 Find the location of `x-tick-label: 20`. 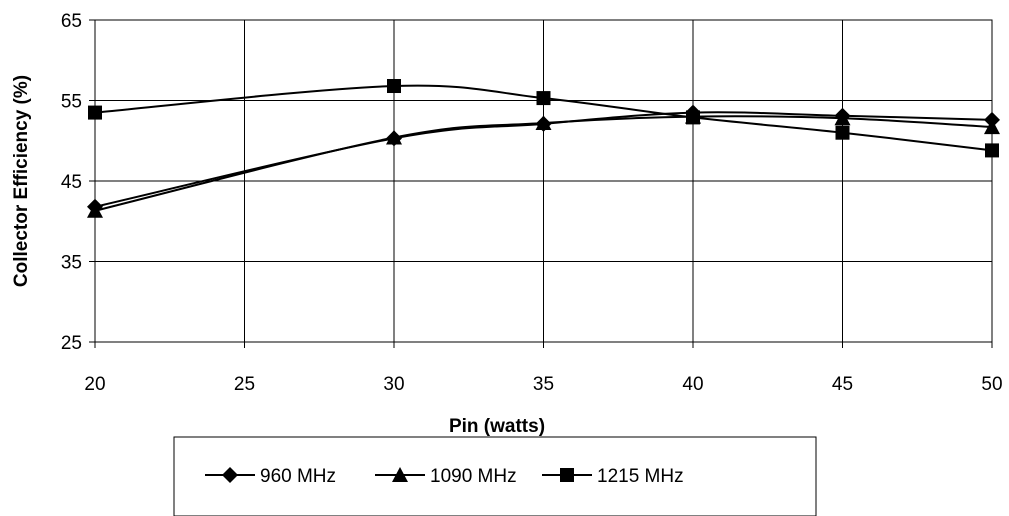

x-tick-label: 20 is located at coordinates (94, 384).